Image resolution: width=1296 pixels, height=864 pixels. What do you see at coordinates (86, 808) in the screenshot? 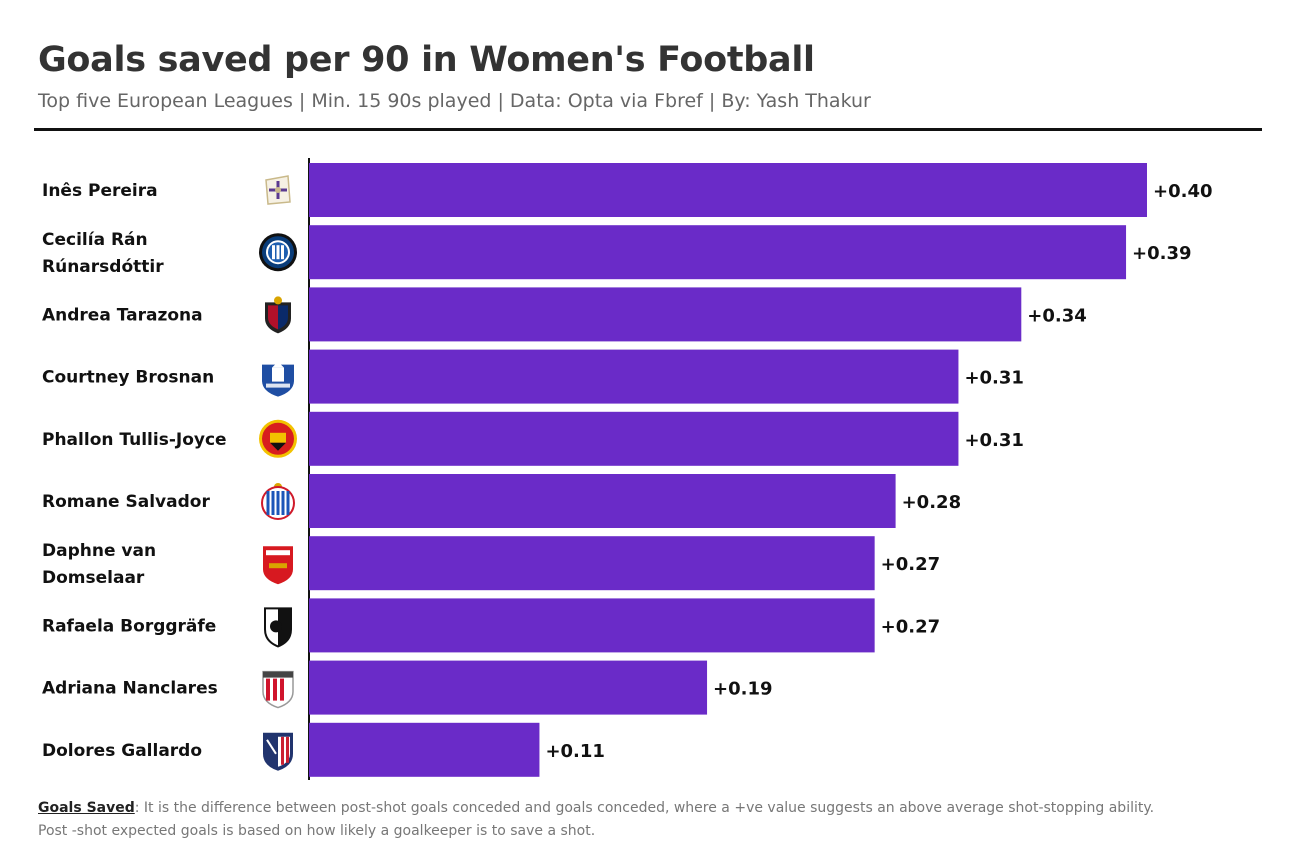
I see `footnote-term: Goals Saved` at bounding box center [86, 808].